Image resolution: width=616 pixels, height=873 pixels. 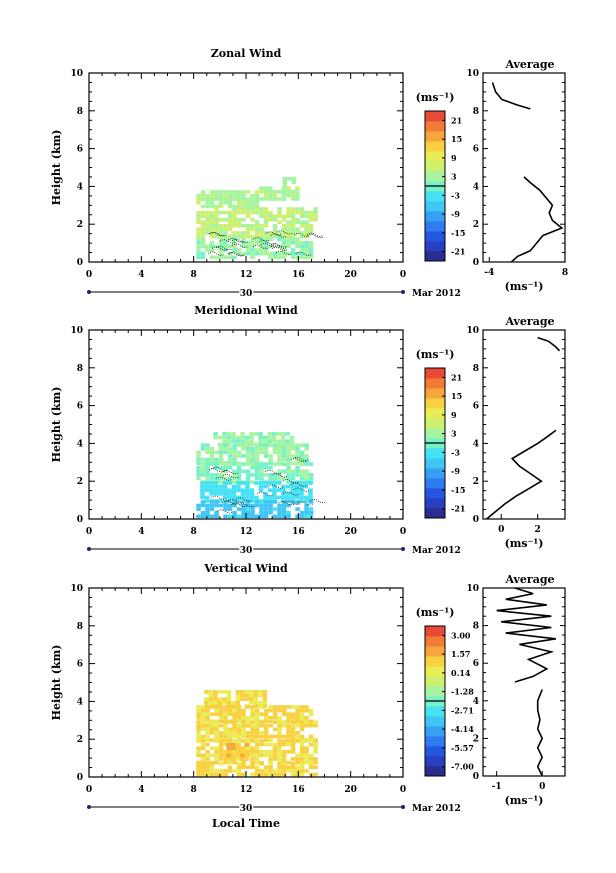 What do you see at coordinates (565, 273) in the screenshot?
I see `average-x-tick-label: 8` at bounding box center [565, 273].